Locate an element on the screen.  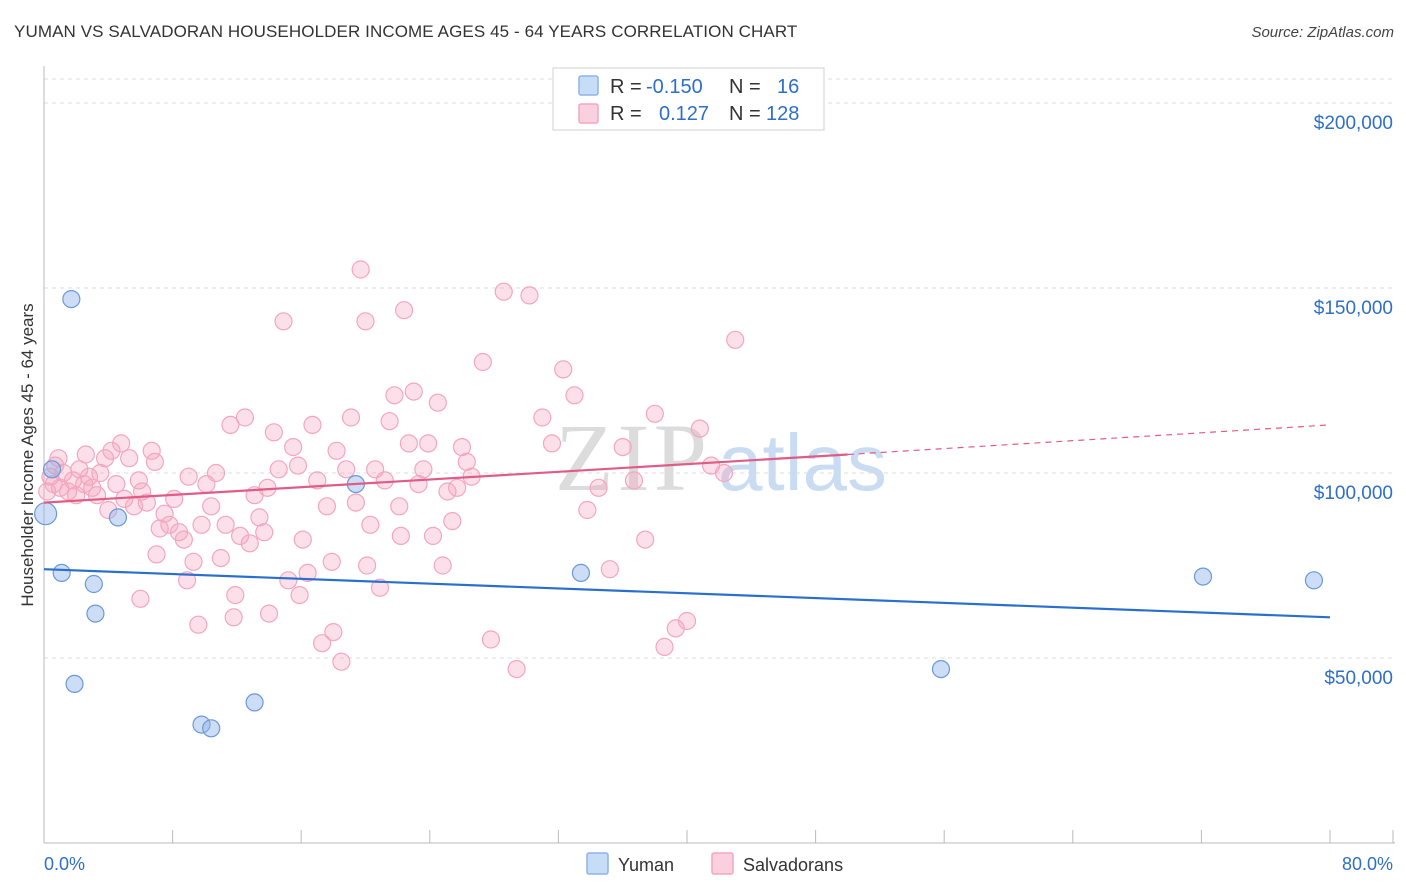
bottom-legend-label-yuman: Yuman is located at coordinates (646, 865).